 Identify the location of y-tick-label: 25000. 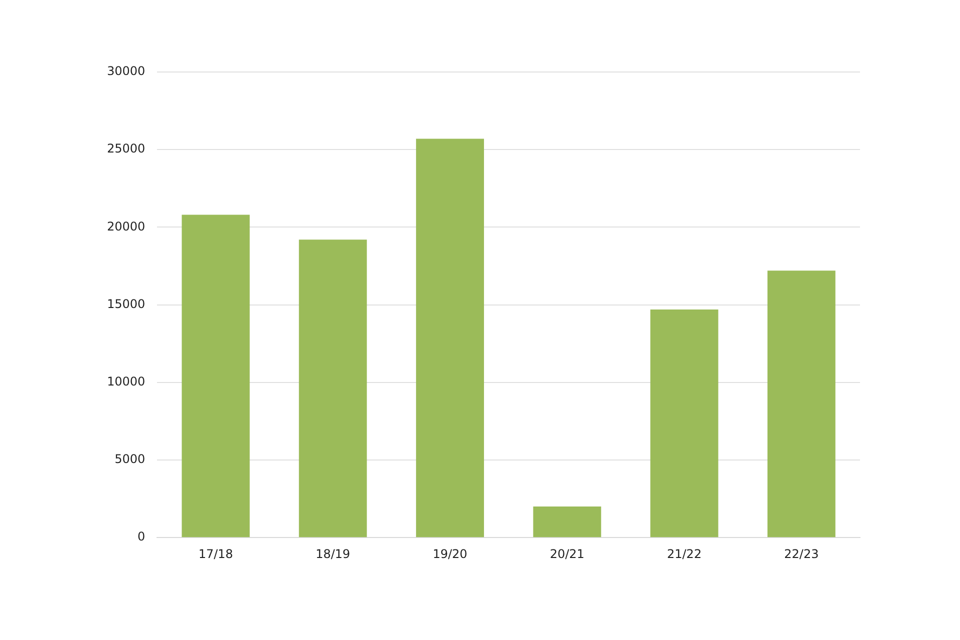
(126, 149).